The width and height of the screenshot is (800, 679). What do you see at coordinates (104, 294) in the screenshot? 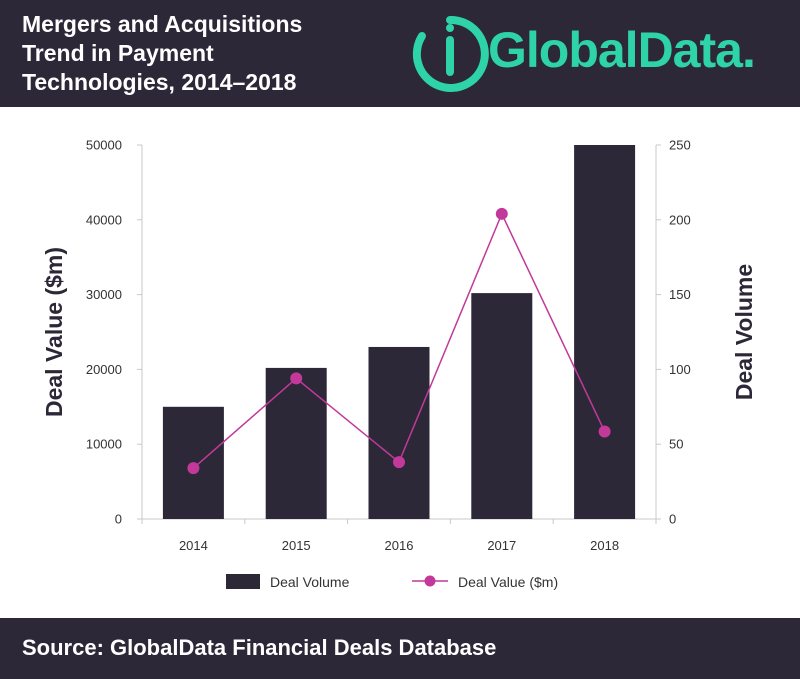
I see `y-left-tick-label: 30000` at bounding box center [104, 294].